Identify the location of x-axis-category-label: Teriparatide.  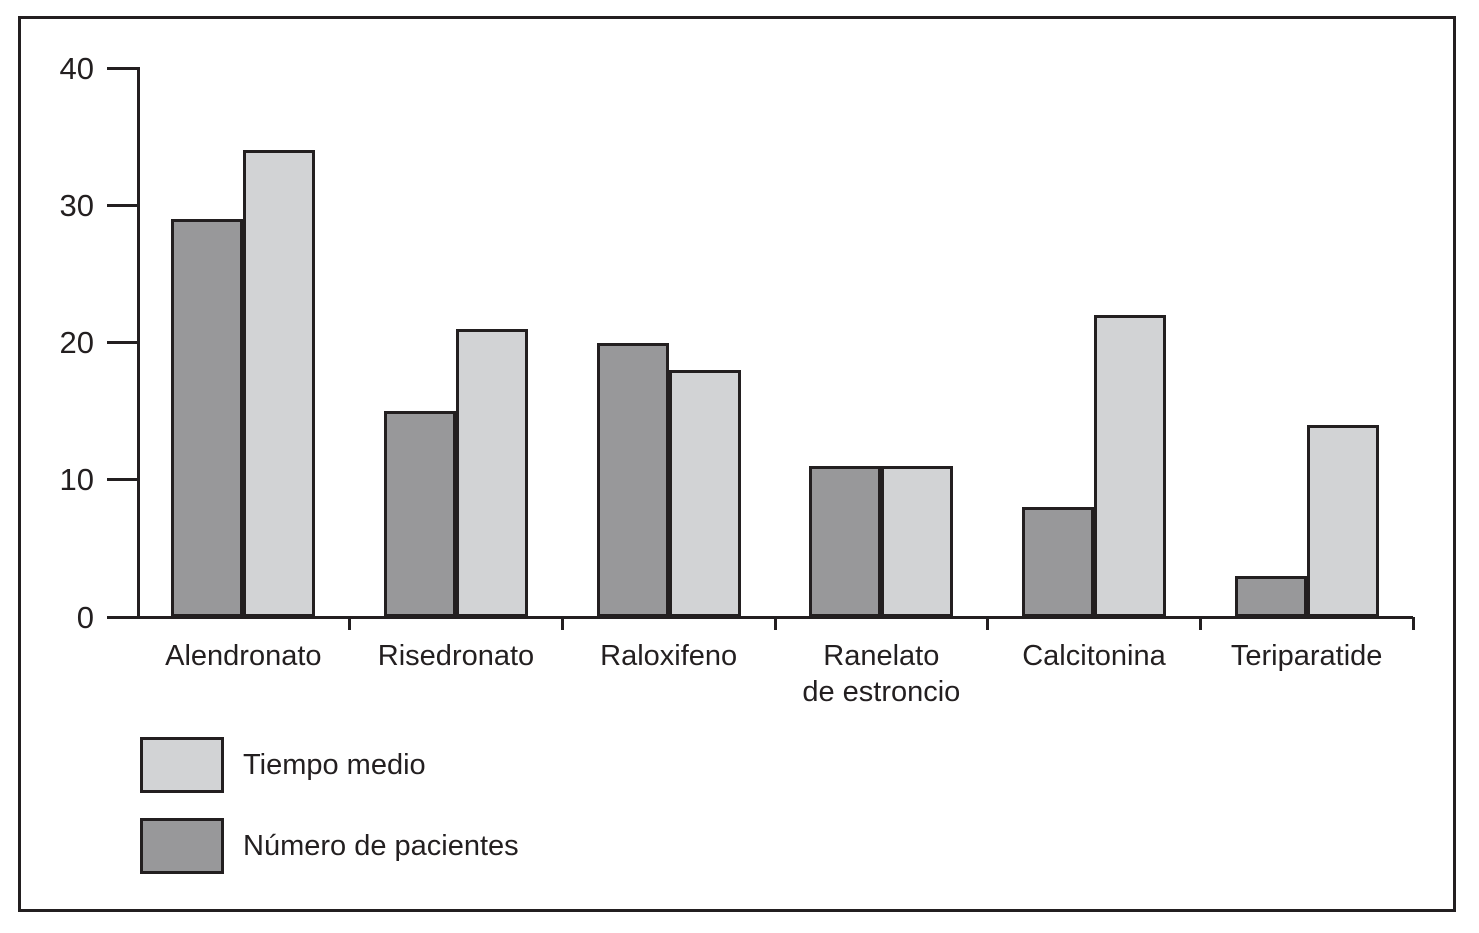
(1306, 656).